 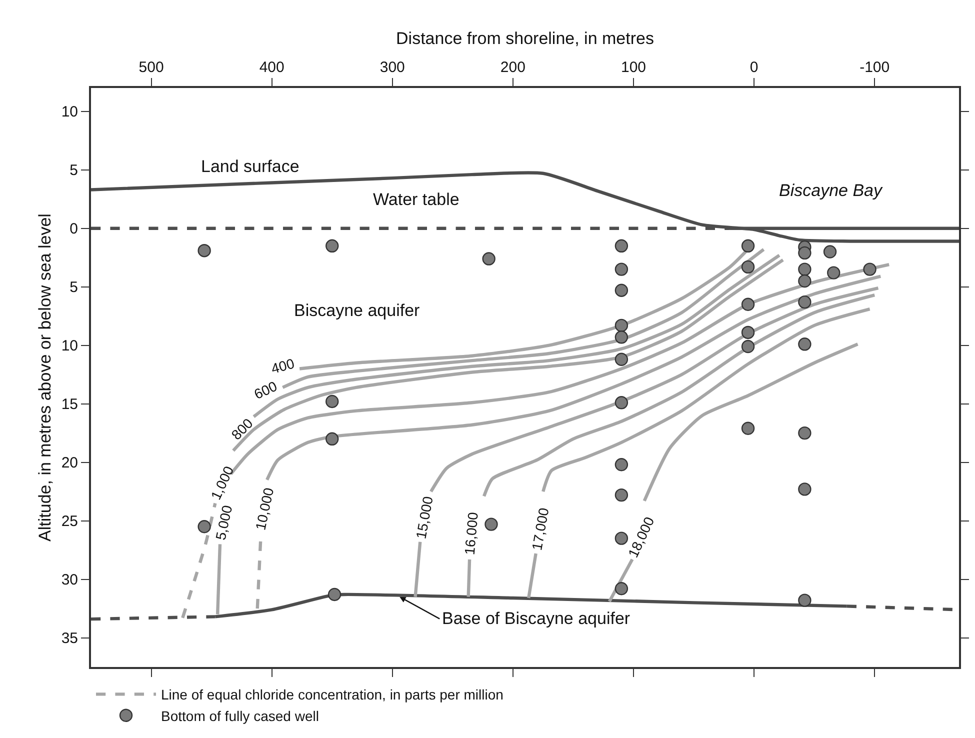 I want to click on y-tick-label: 20, so click(x=69, y=463).